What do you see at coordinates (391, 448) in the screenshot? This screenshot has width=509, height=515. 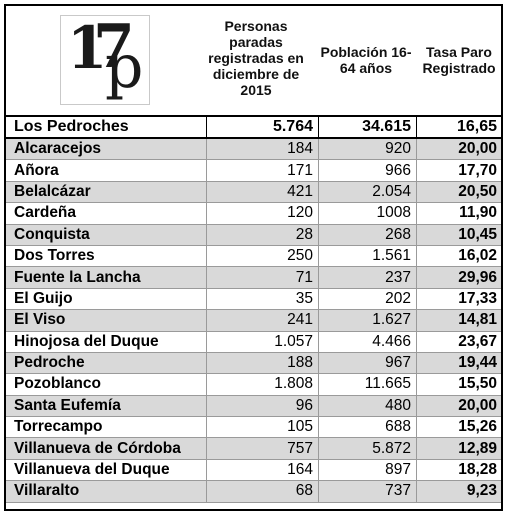 I see `row-poblacion: 5.872` at bounding box center [391, 448].